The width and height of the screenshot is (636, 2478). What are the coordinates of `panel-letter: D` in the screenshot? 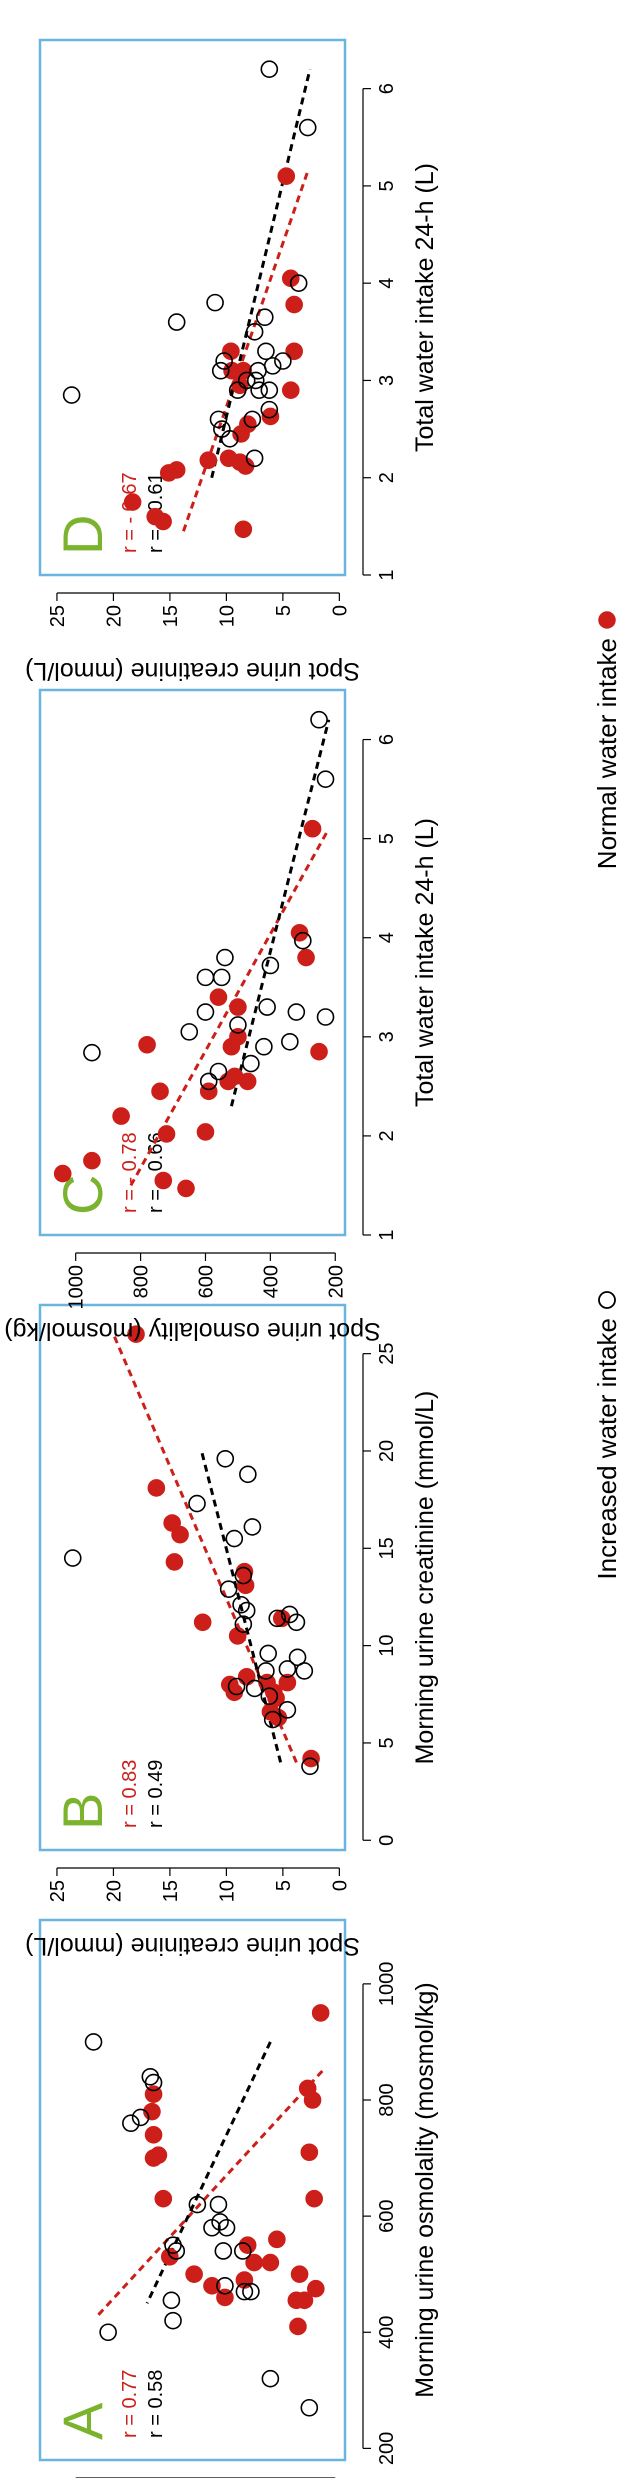 It's located at (82, 535).